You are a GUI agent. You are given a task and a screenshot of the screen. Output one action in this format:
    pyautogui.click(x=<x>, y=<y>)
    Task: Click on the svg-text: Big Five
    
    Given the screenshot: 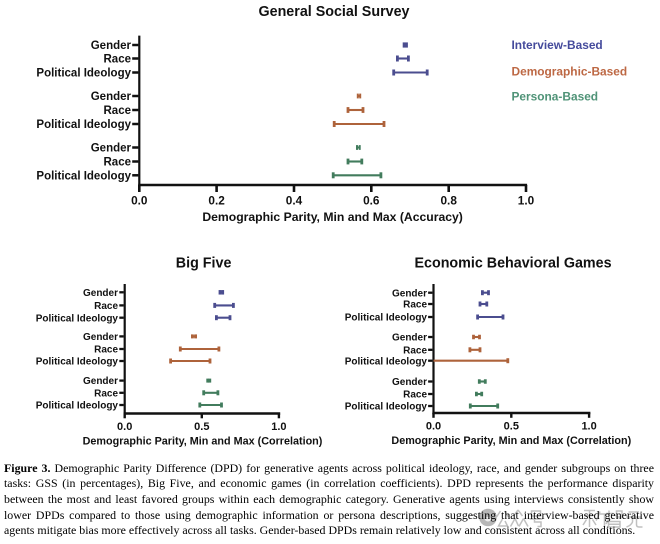 What is the action you would take?
    pyautogui.click(x=204, y=264)
    